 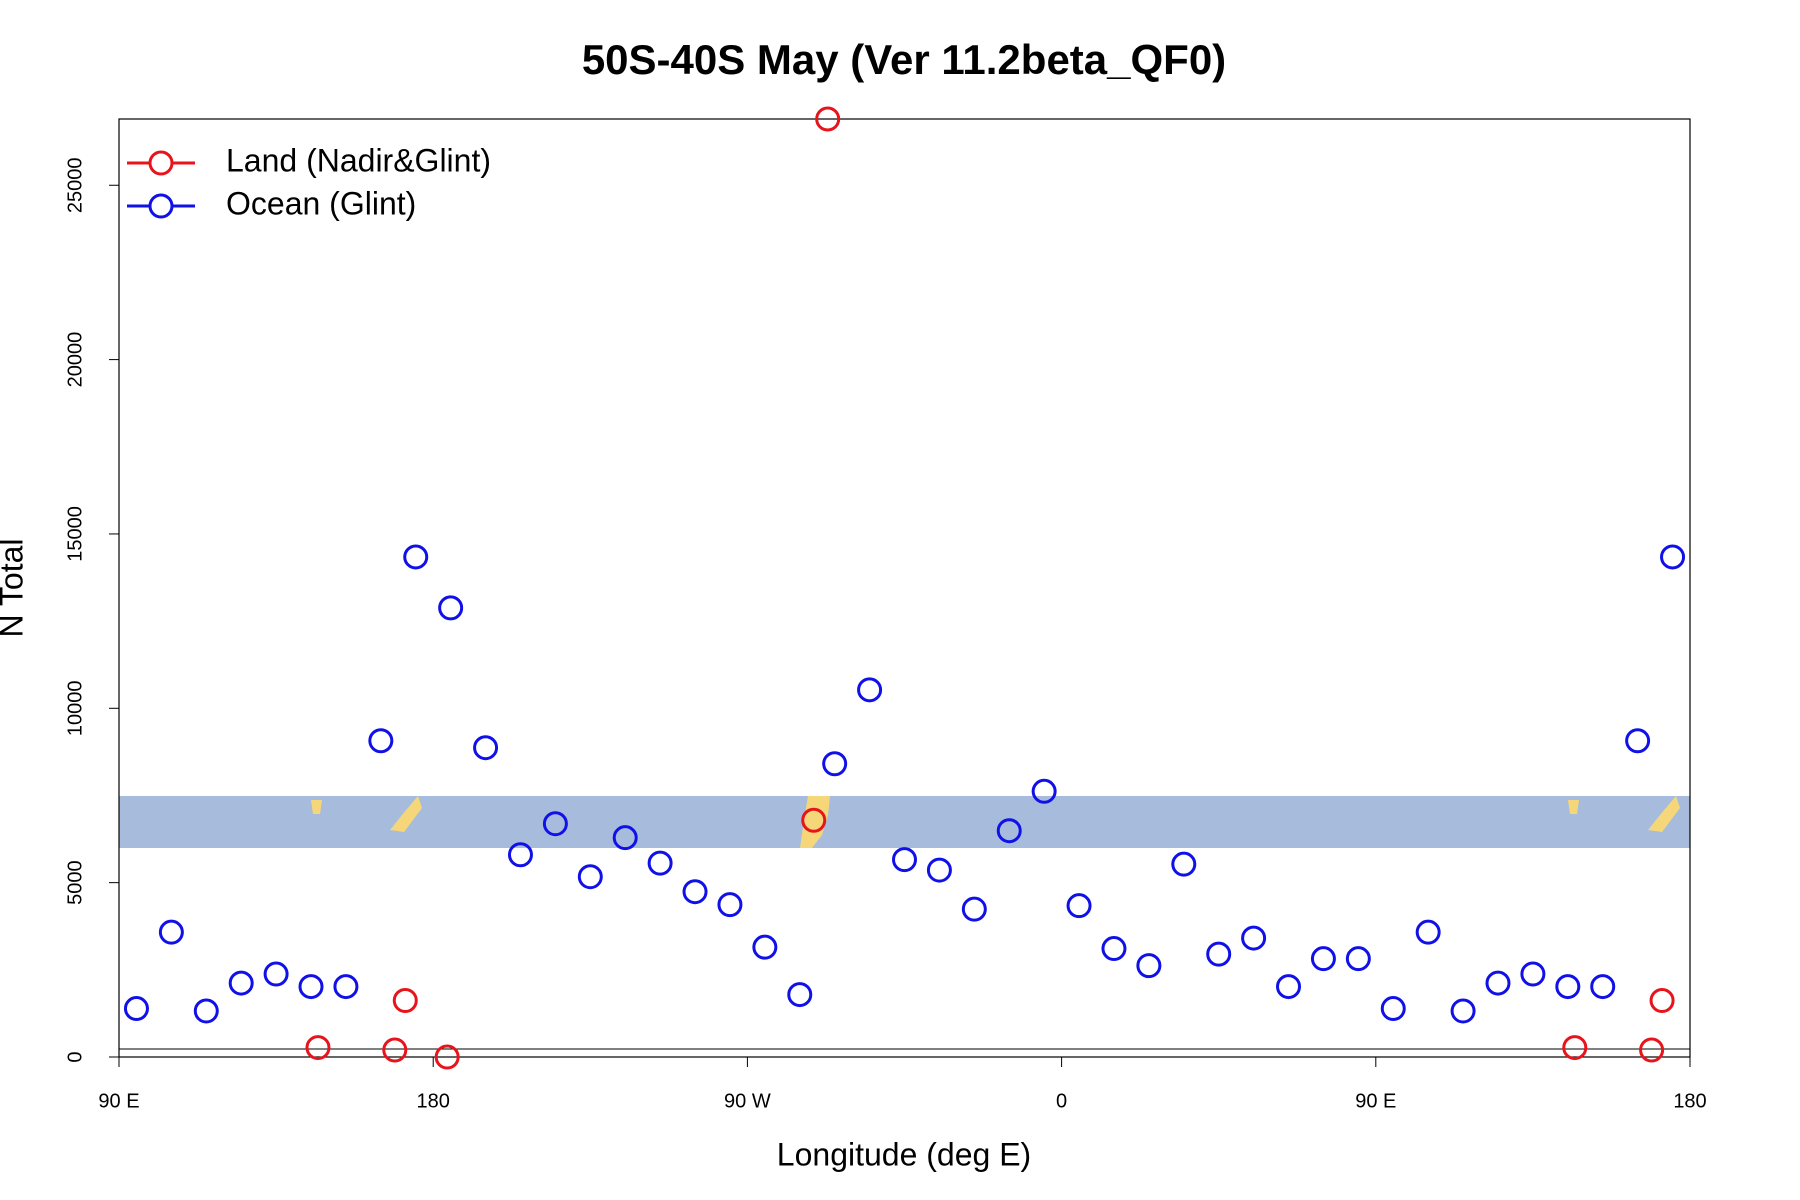 What do you see at coordinates (14, 587) in the screenshot?
I see `y-axis-title: N Total` at bounding box center [14, 587].